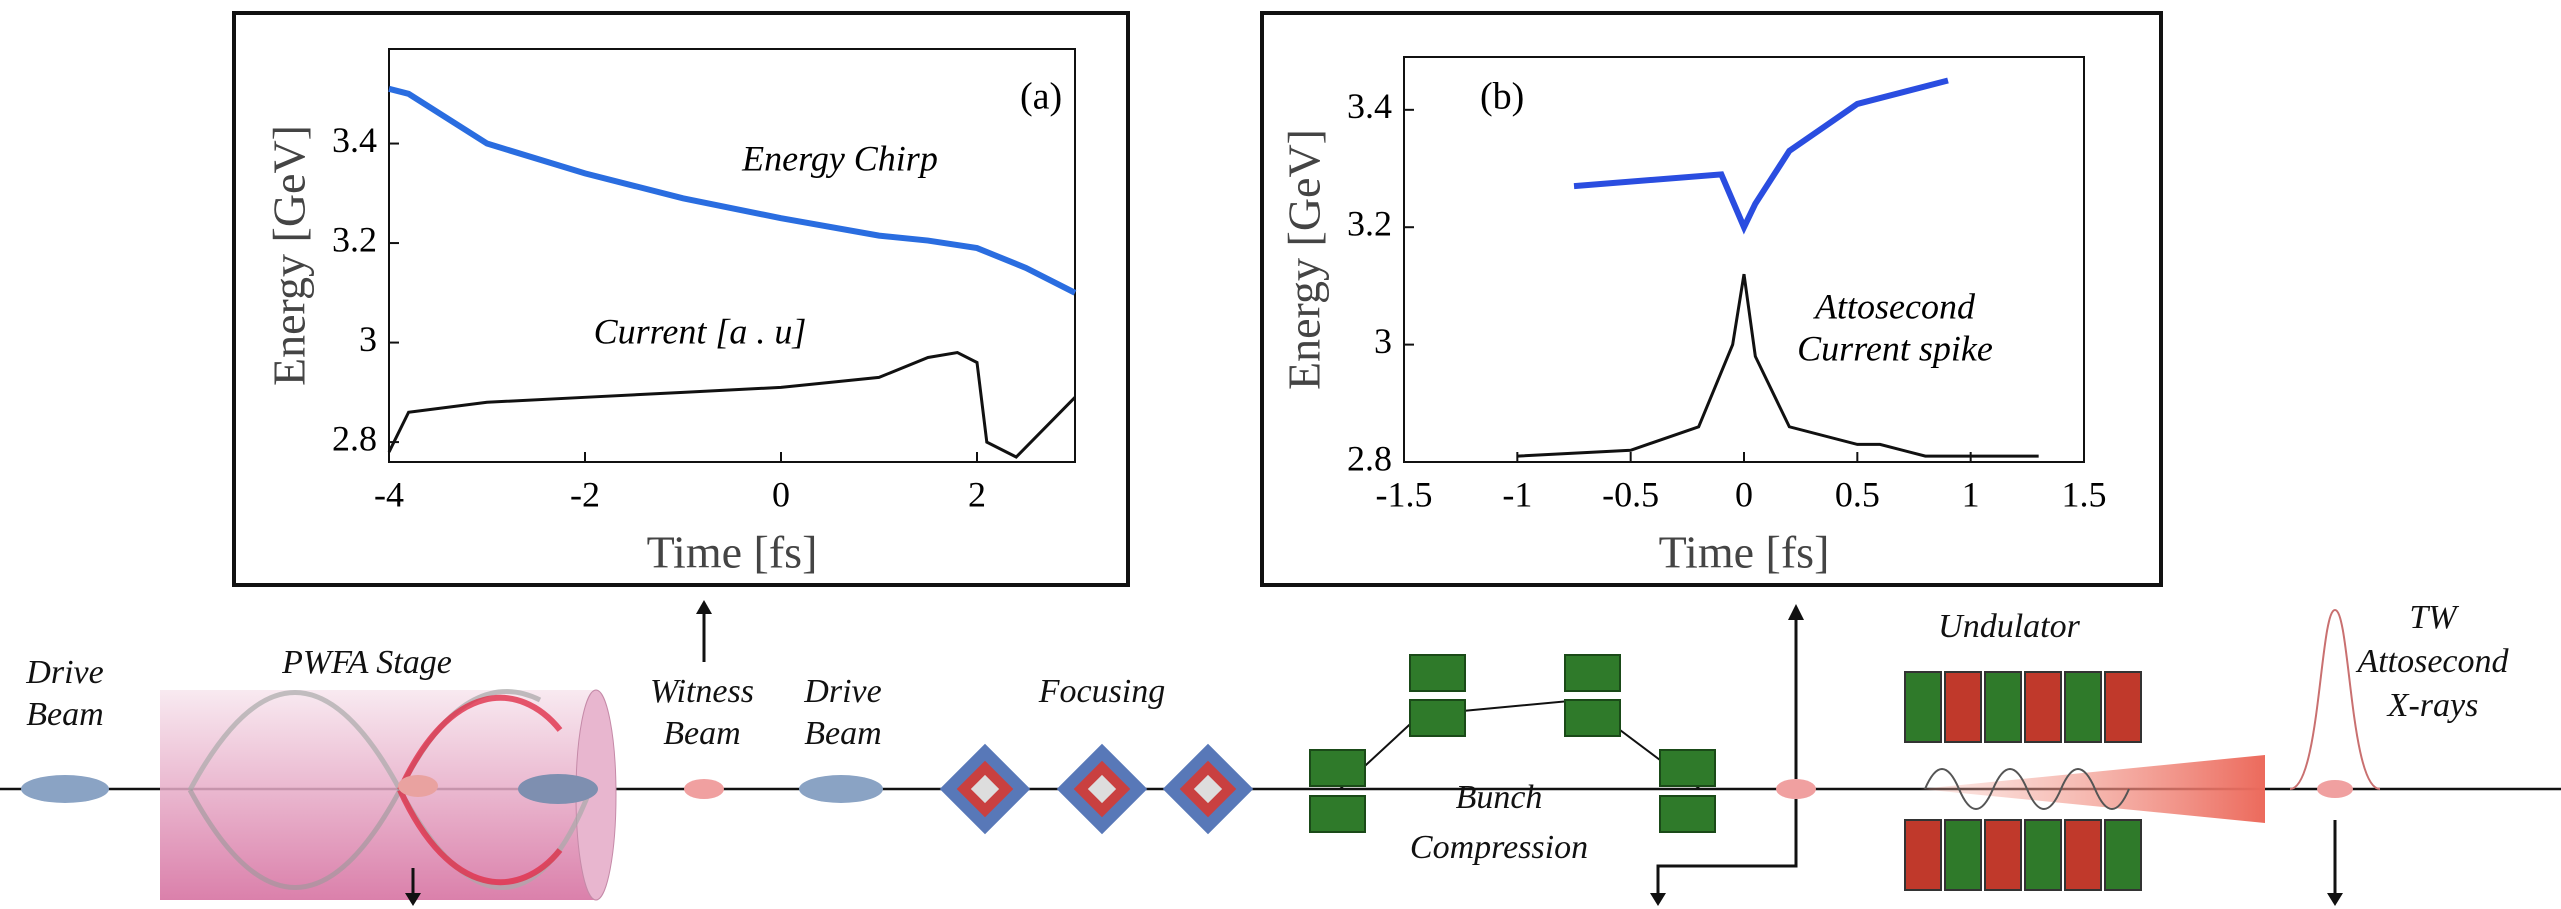  What do you see at coordinates (2335, 789) in the screenshot?
I see `xray-beam` at bounding box center [2335, 789].